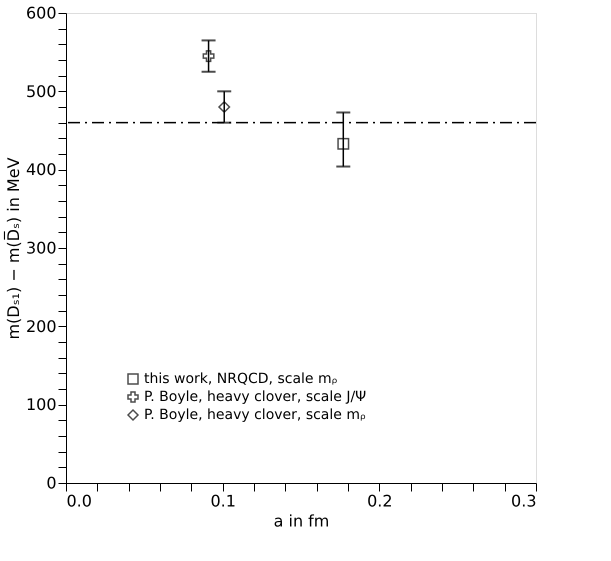  Describe the element at coordinates (41, 91) in the screenshot. I see `y-tick-label: 500` at that location.